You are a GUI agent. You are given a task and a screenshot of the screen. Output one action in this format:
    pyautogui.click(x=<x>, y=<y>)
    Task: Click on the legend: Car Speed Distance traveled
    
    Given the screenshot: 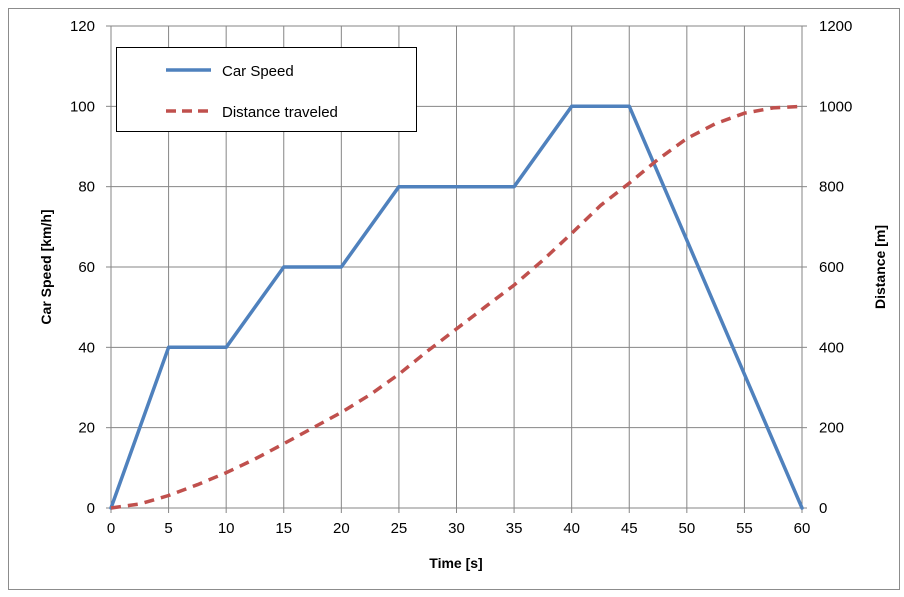 What is the action you would take?
    pyautogui.click(x=266, y=89)
    